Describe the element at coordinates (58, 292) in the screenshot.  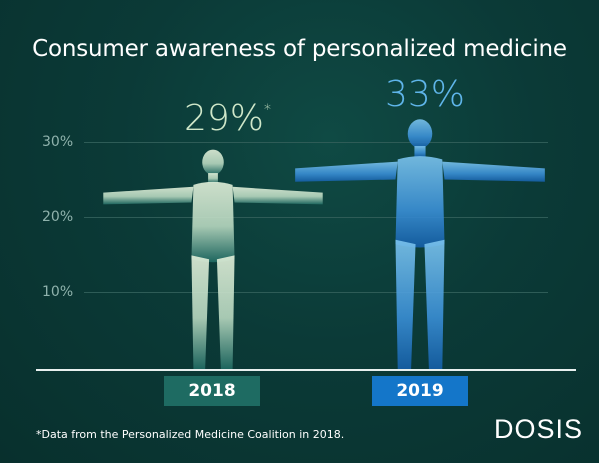
I see `y-tick-10: 10%` at that location.